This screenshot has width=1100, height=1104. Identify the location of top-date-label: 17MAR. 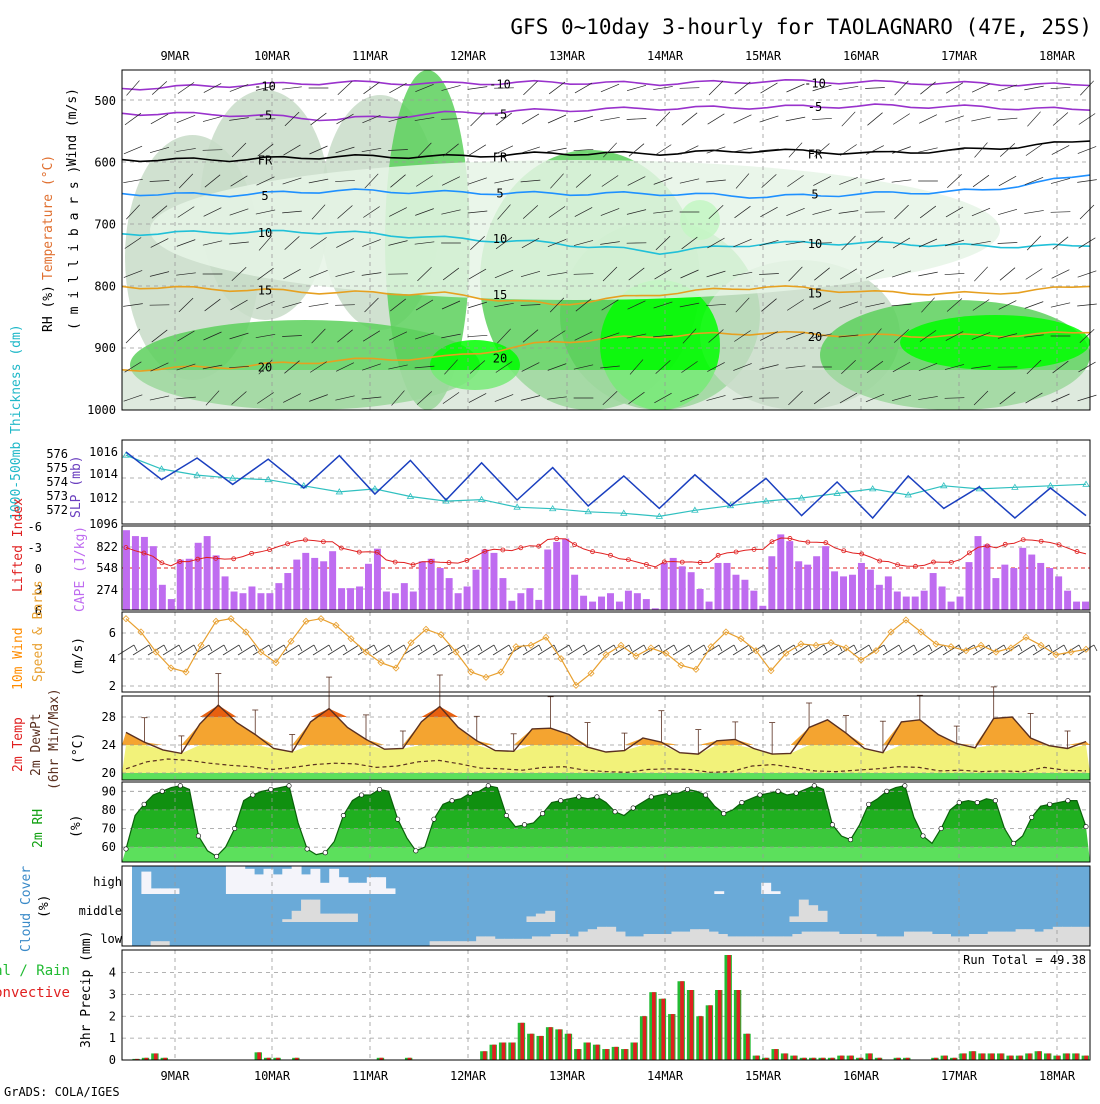
(959, 56).